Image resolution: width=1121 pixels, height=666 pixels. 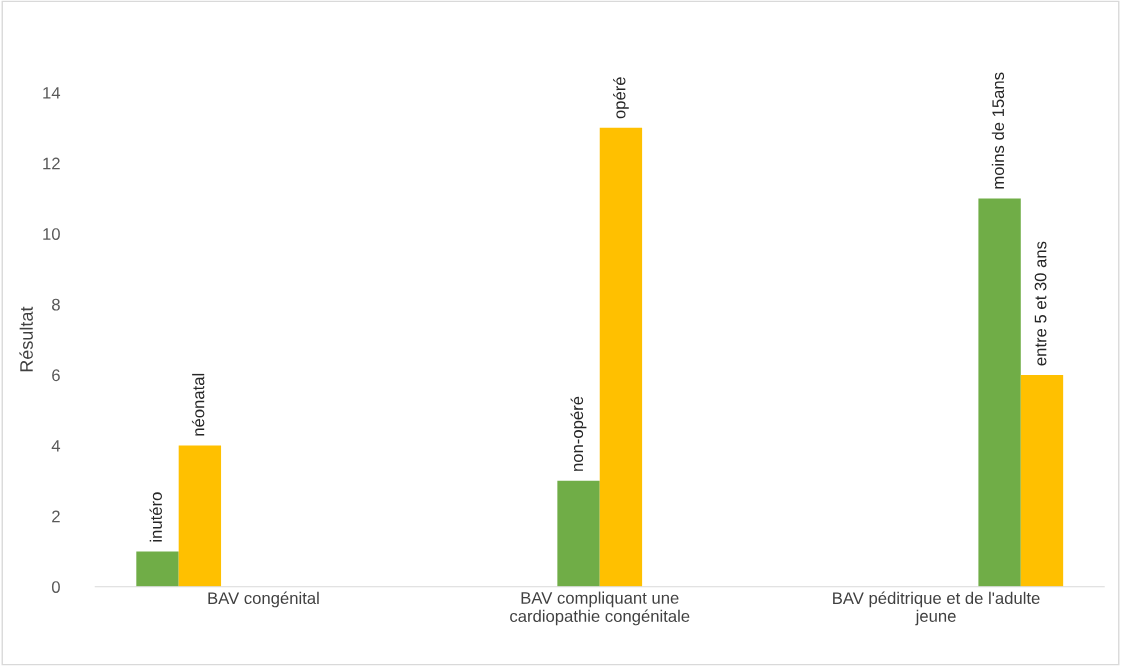 I want to click on x-tick-label: BAV péditrique et de l'adulte jeune, so click(x=936, y=608).